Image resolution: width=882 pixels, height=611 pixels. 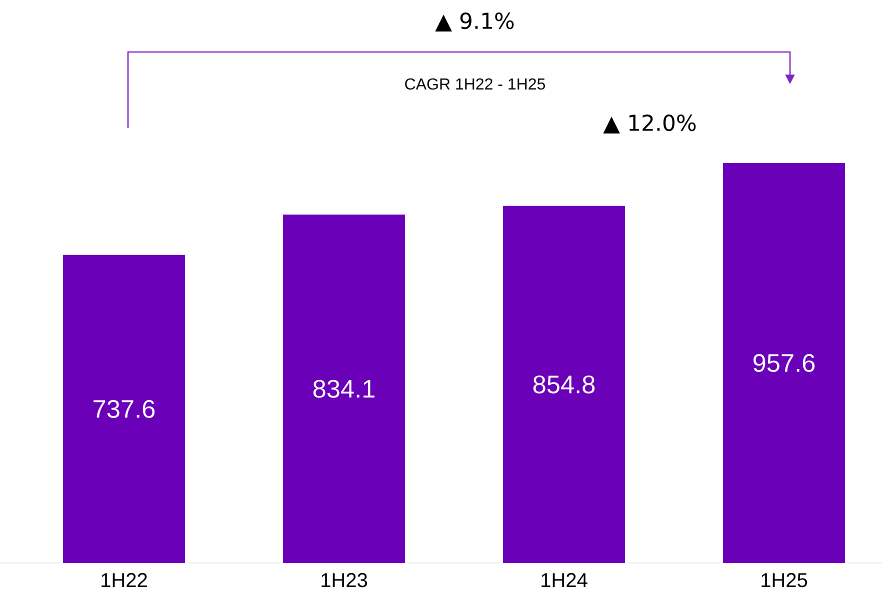 What do you see at coordinates (474, 22) in the screenshot?
I see `text: ▲ 9.1%` at bounding box center [474, 22].